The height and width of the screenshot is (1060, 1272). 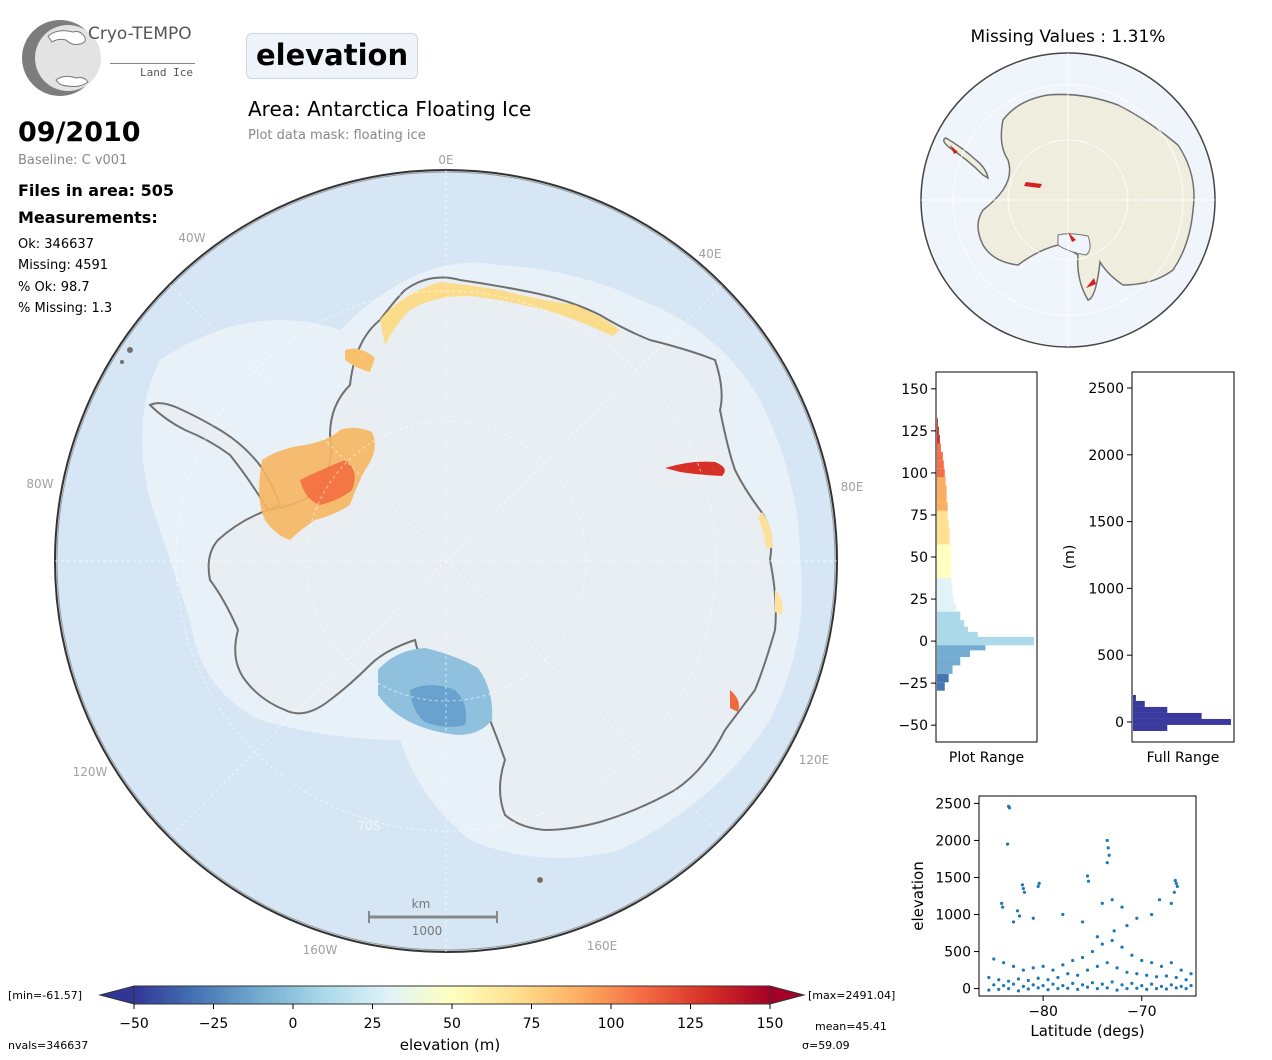 What do you see at coordinates (452, 1008) in the screenshot?
I see `colorbar: −50 −25 0 25 50 75 100 125 150` at bounding box center [452, 1008].